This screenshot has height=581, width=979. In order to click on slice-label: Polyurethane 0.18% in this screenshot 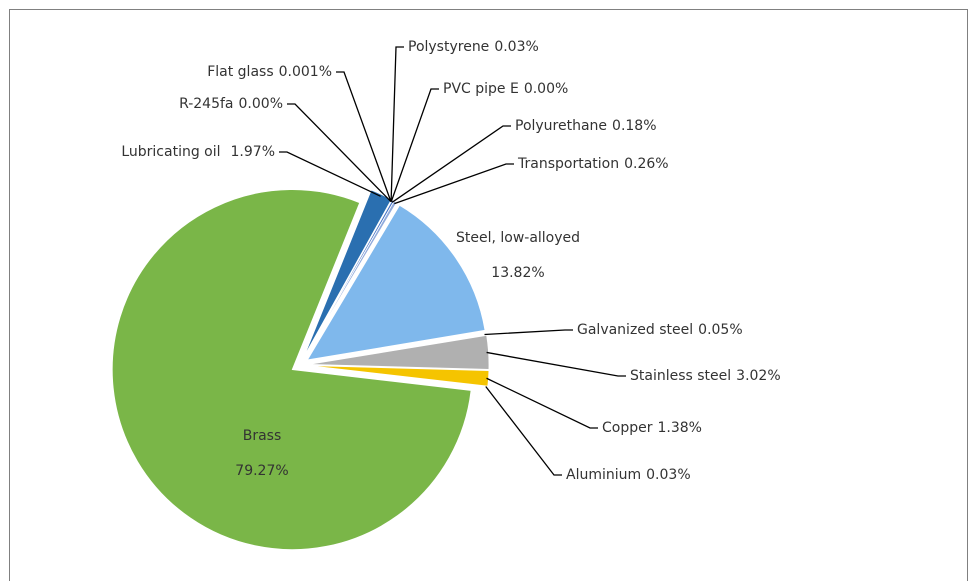, I will do `click(586, 126)`.